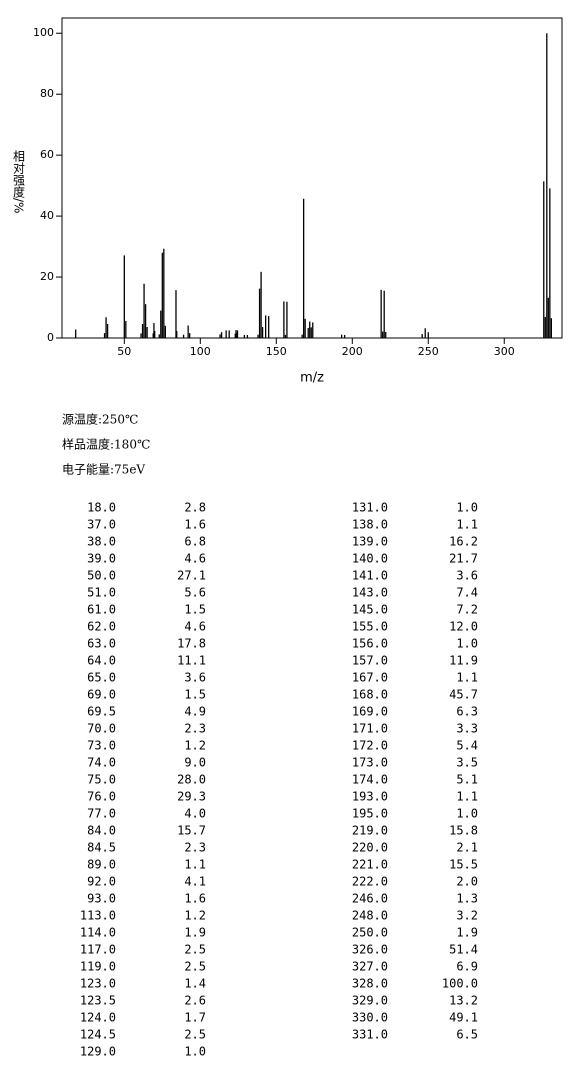  I want to click on table-mz: 51.0, so click(101, 593).